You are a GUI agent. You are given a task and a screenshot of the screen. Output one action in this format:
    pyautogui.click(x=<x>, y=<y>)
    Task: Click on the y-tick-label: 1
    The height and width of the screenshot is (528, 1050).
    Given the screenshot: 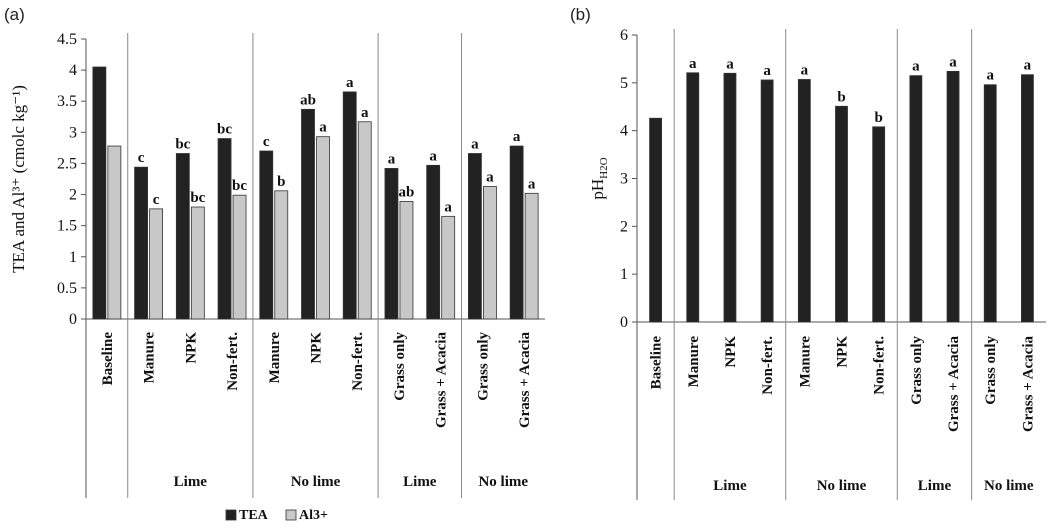 What is the action you would take?
    pyautogui.click(x=624, y=274)
    